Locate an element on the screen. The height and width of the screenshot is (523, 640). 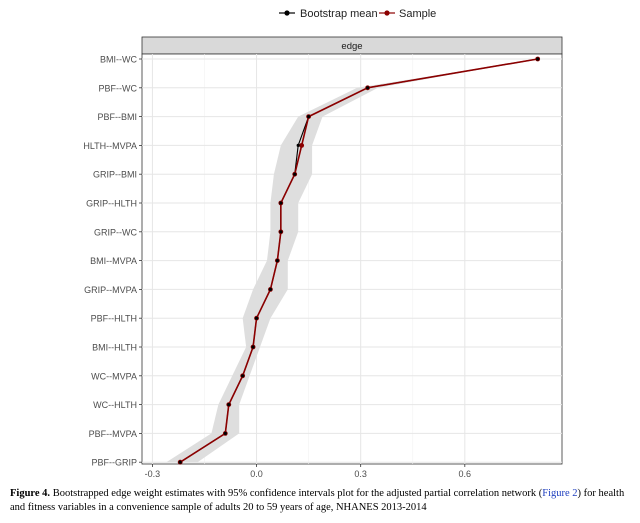
y-tick-label: WC--MVPA is located at coordinates (114, 376).